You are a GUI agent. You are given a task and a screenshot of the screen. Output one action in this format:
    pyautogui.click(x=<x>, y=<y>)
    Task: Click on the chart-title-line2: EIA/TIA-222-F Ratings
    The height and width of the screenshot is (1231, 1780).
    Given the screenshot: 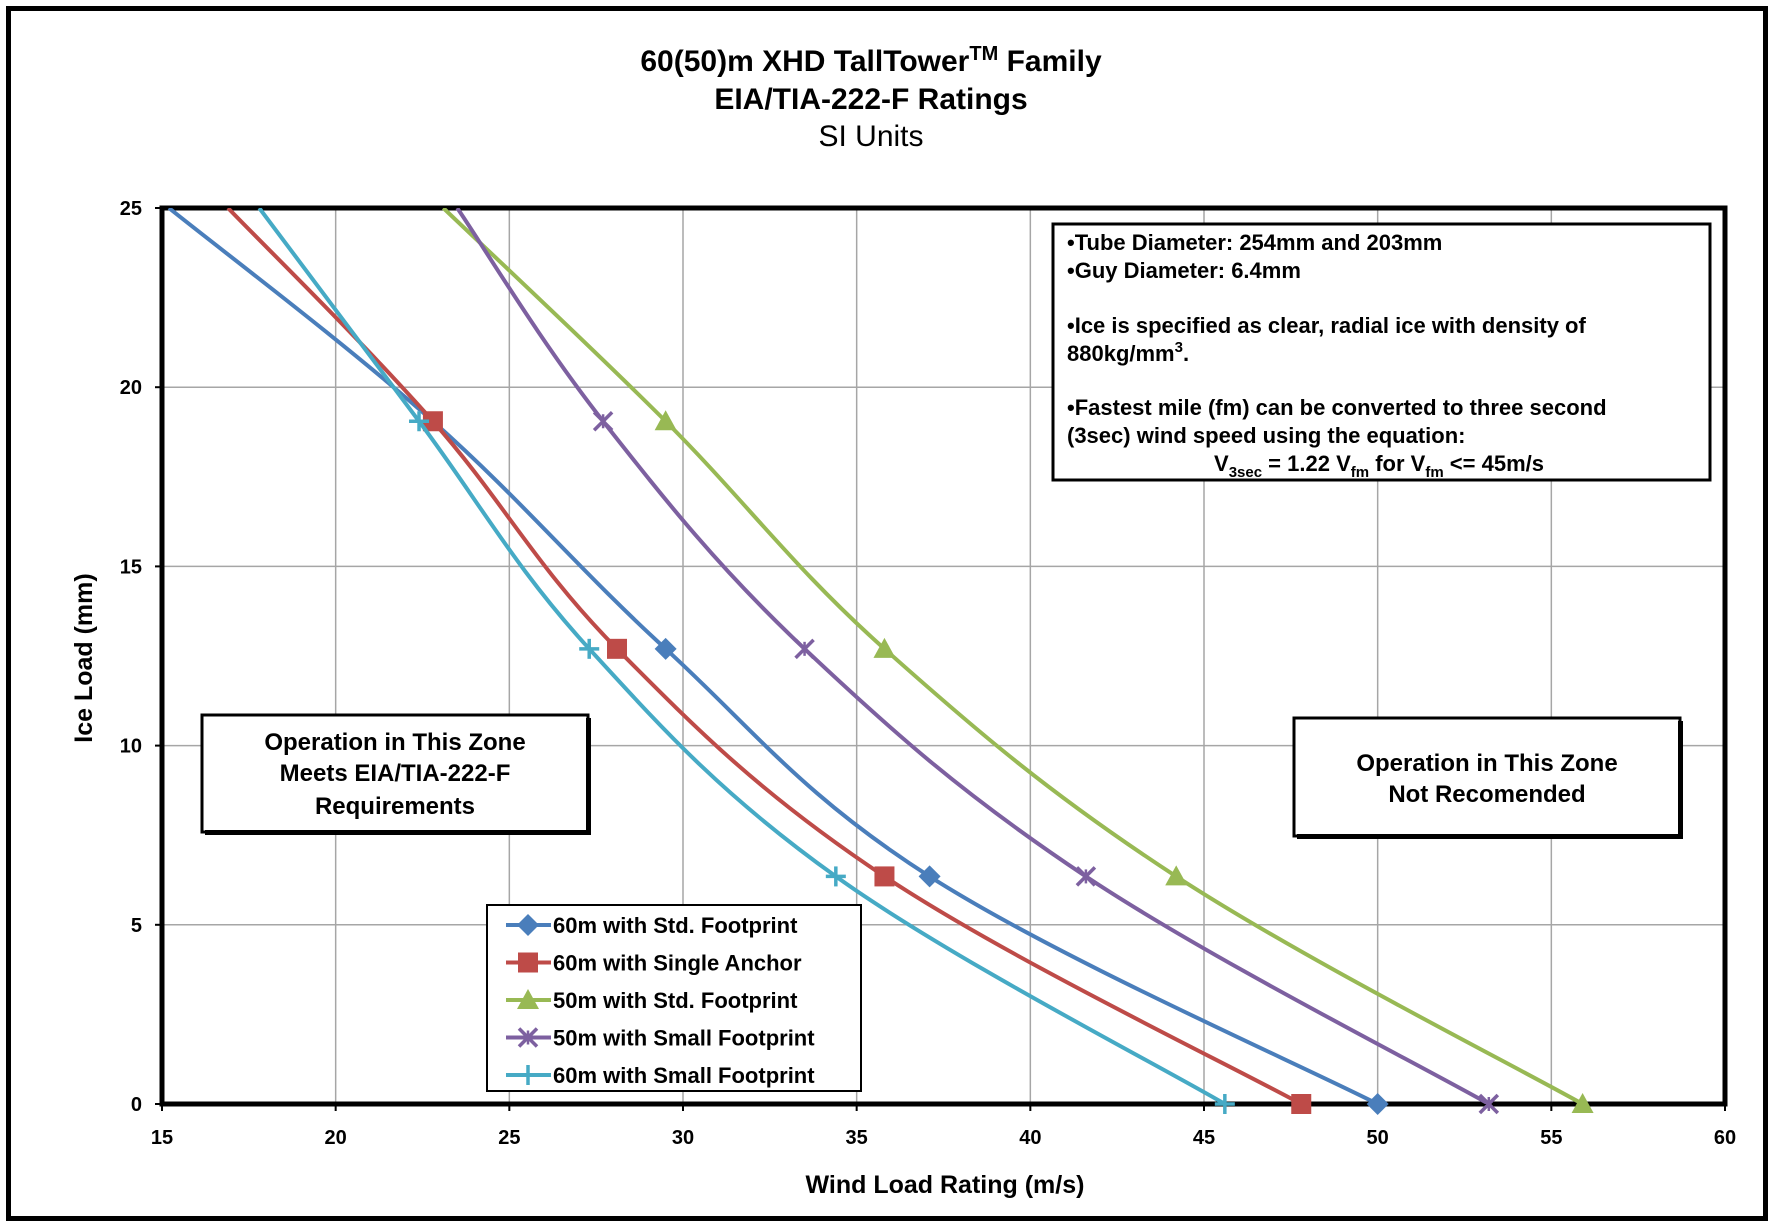 What is the action you would take?
    pyautogui.click(x=870, y=99)
    